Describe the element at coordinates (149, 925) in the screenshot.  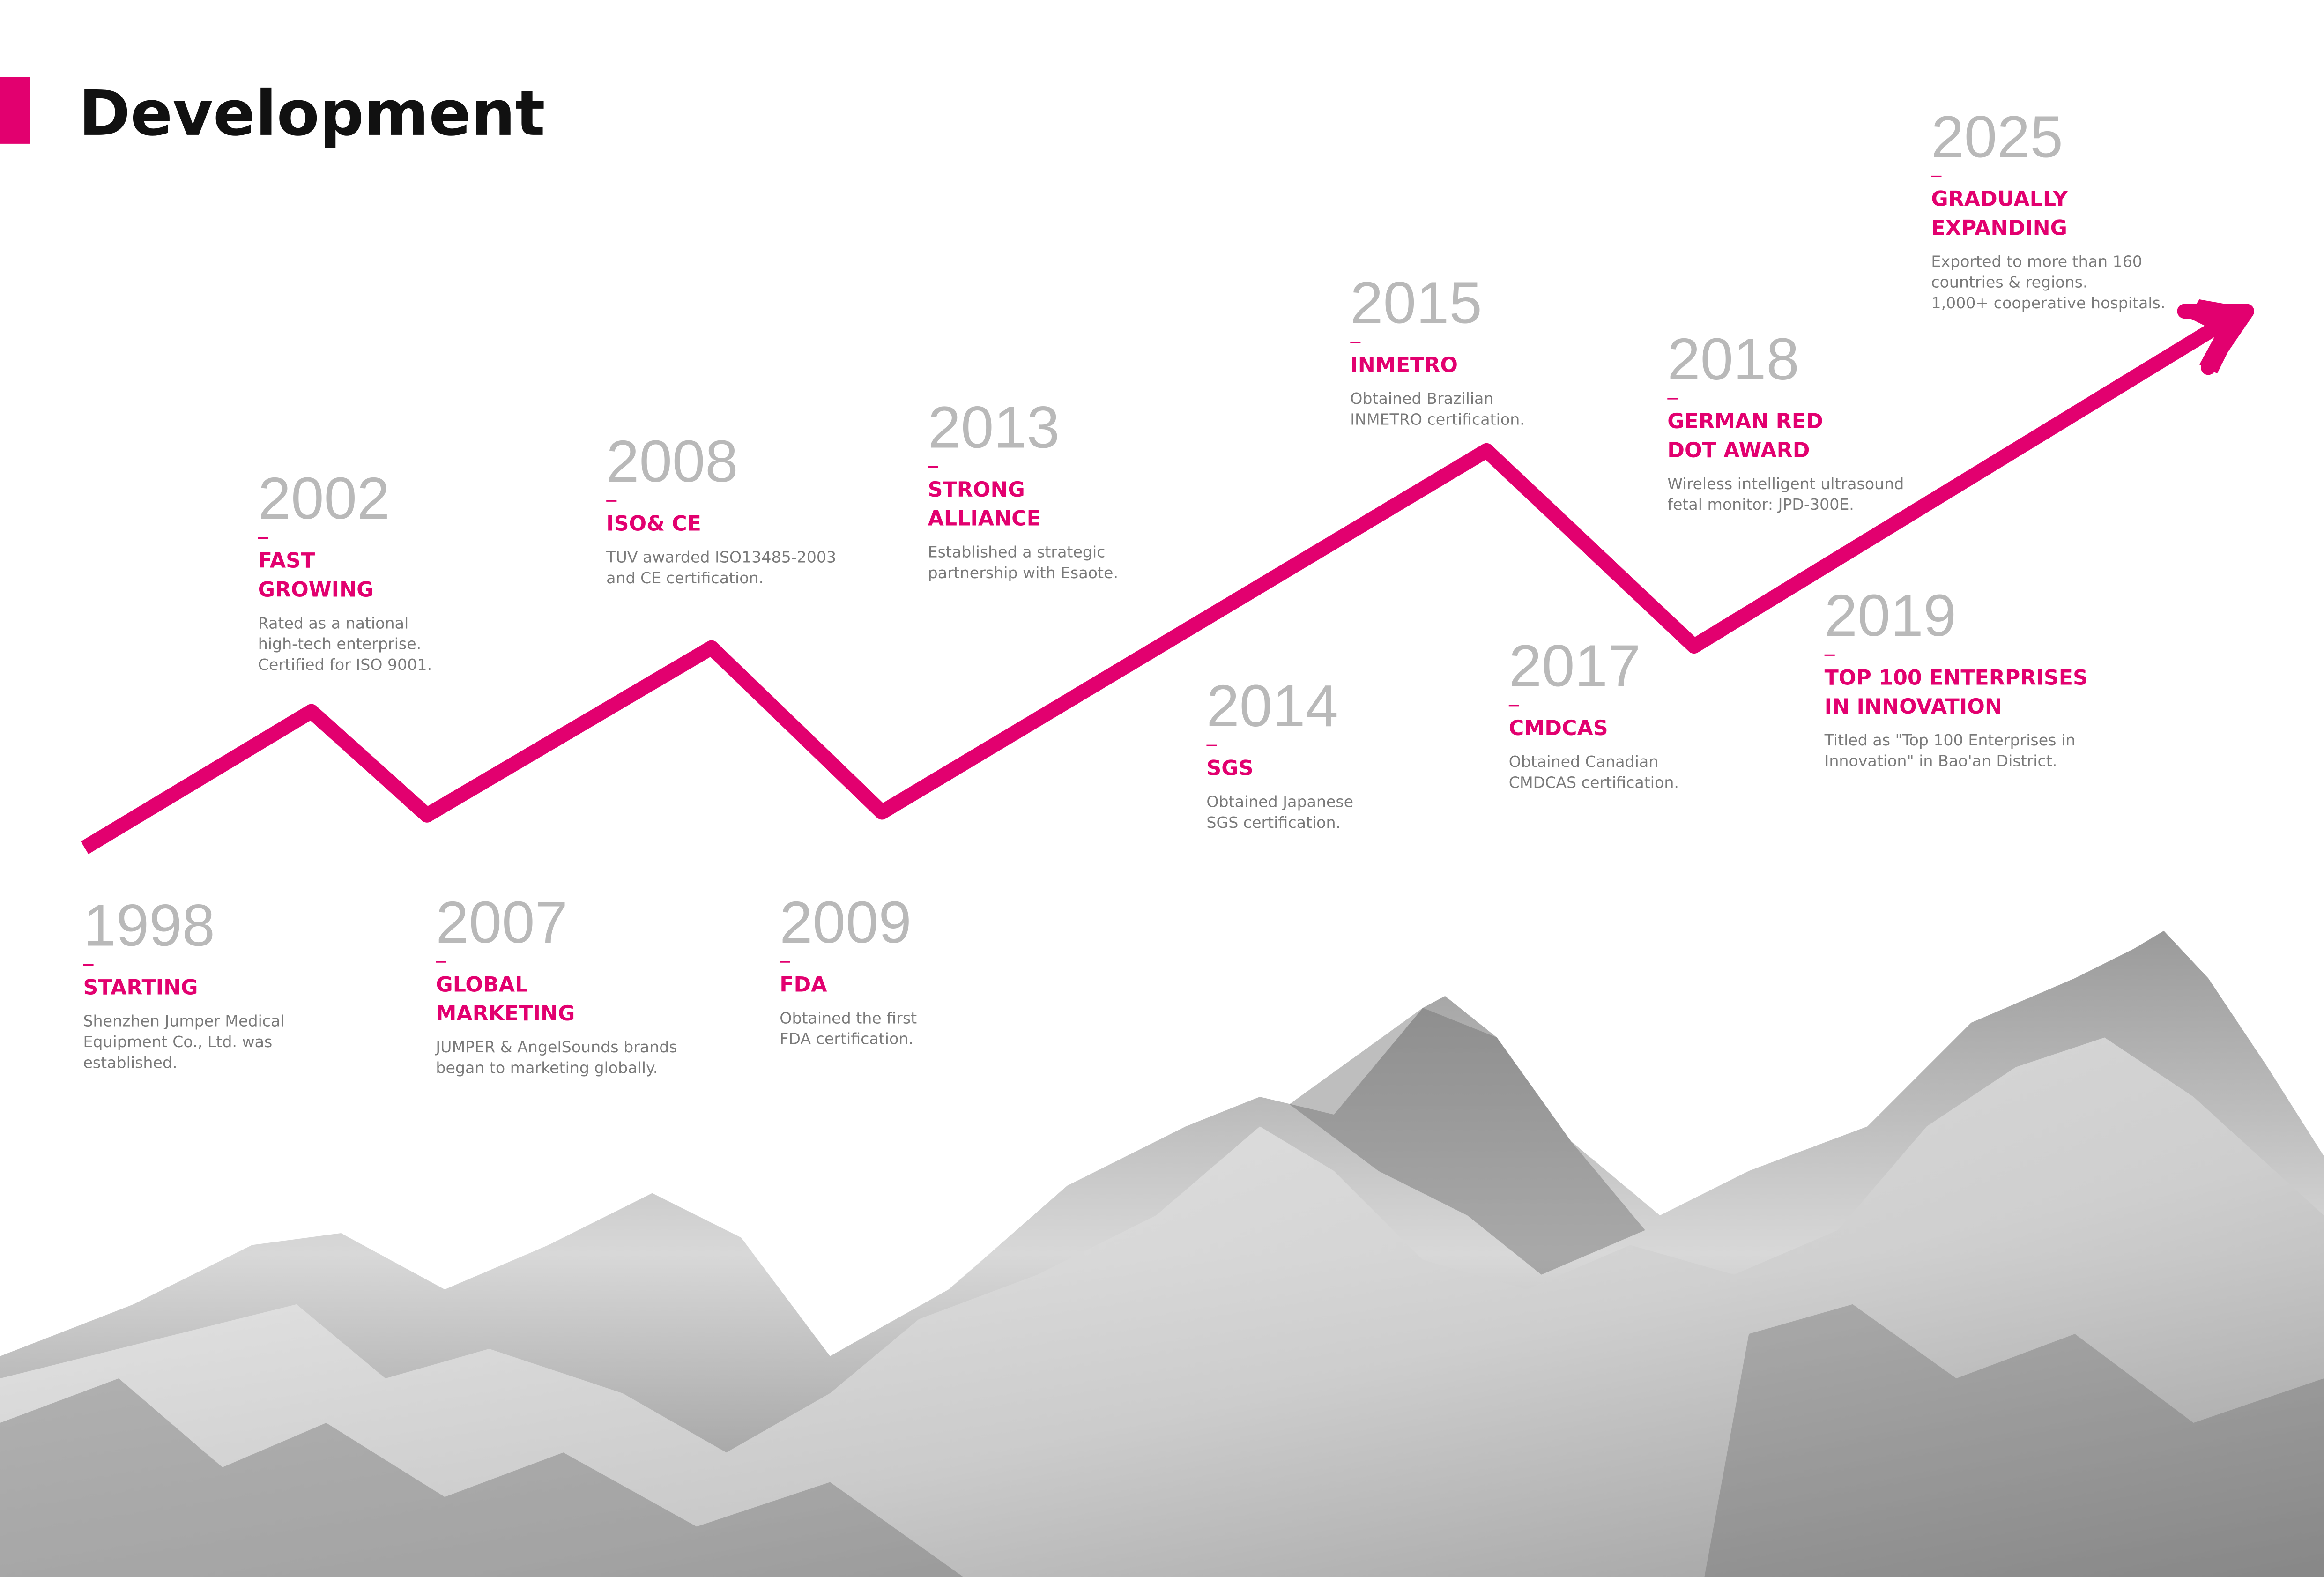
I see `event-year: 1998` at that location.